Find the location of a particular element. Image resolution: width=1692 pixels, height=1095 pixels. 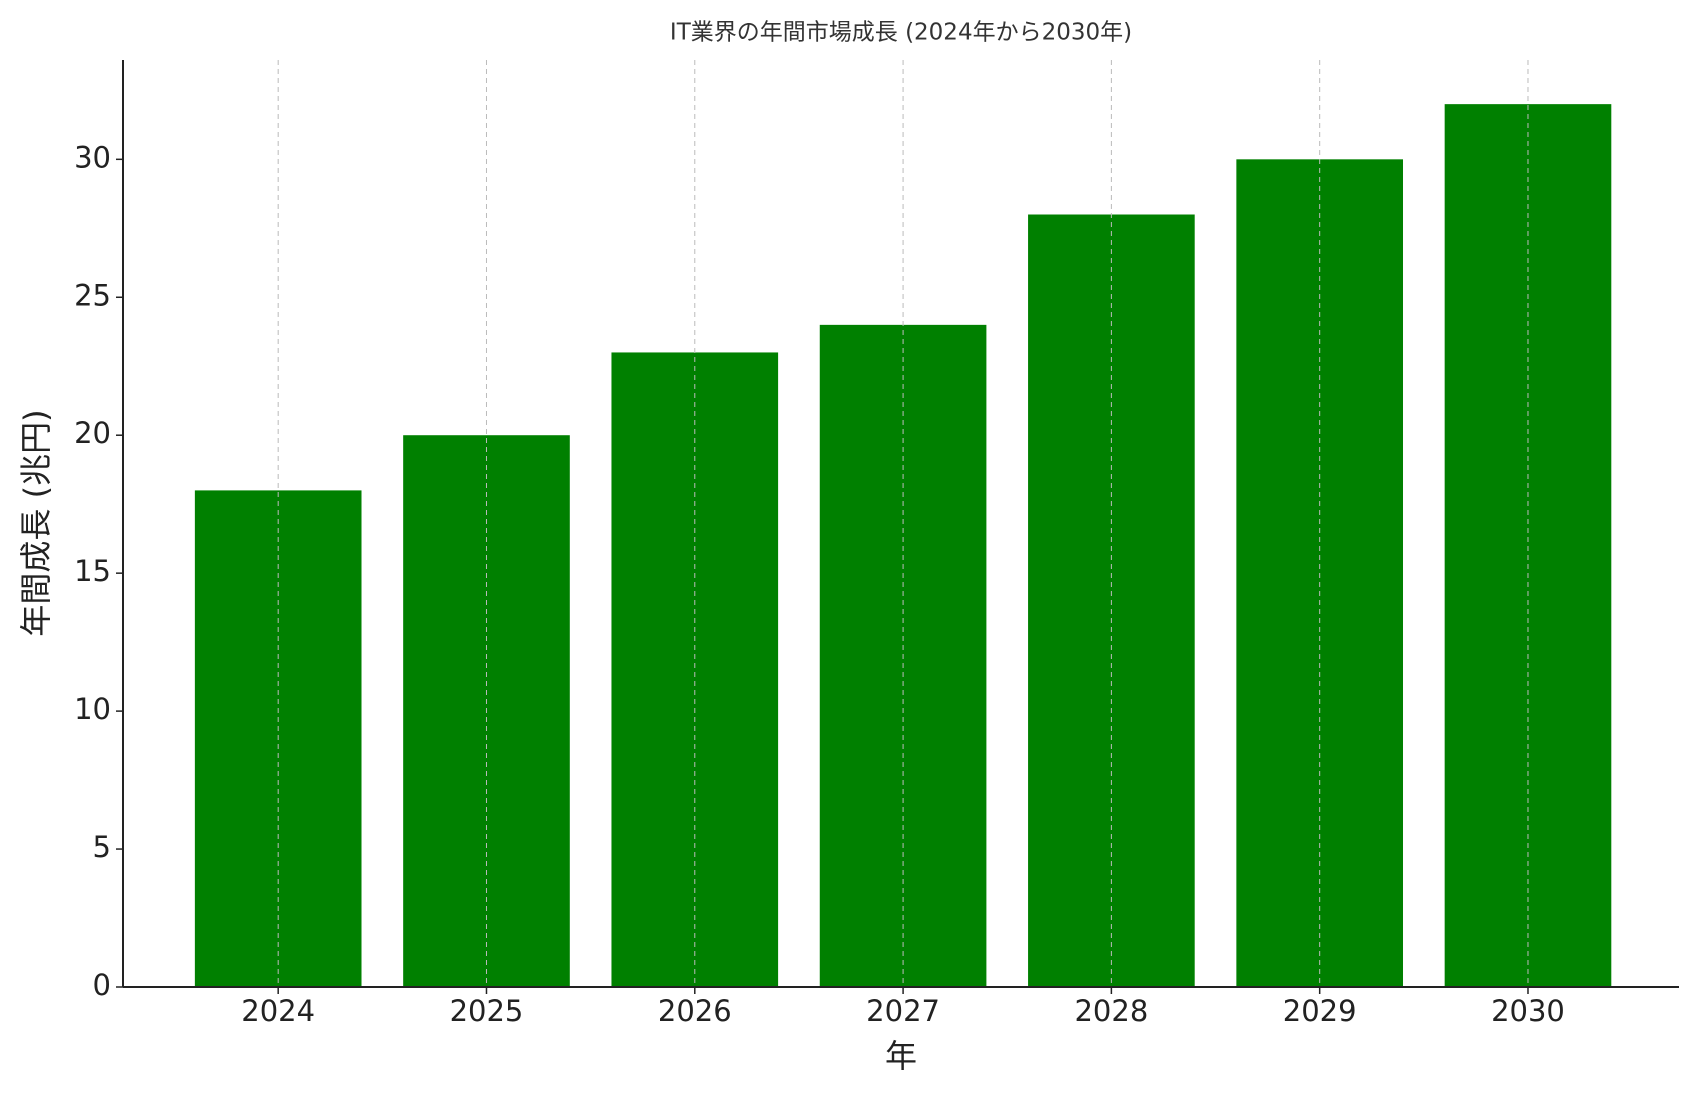

x-tick-label: 2026 is located at coordinates (695, 1011).